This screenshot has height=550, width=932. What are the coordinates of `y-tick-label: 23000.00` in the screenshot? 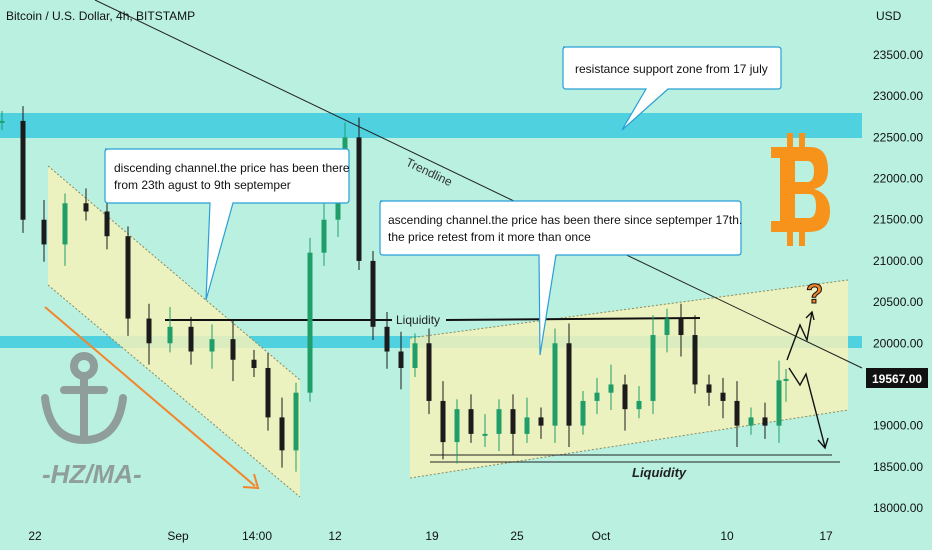 It's located at (898, 96).